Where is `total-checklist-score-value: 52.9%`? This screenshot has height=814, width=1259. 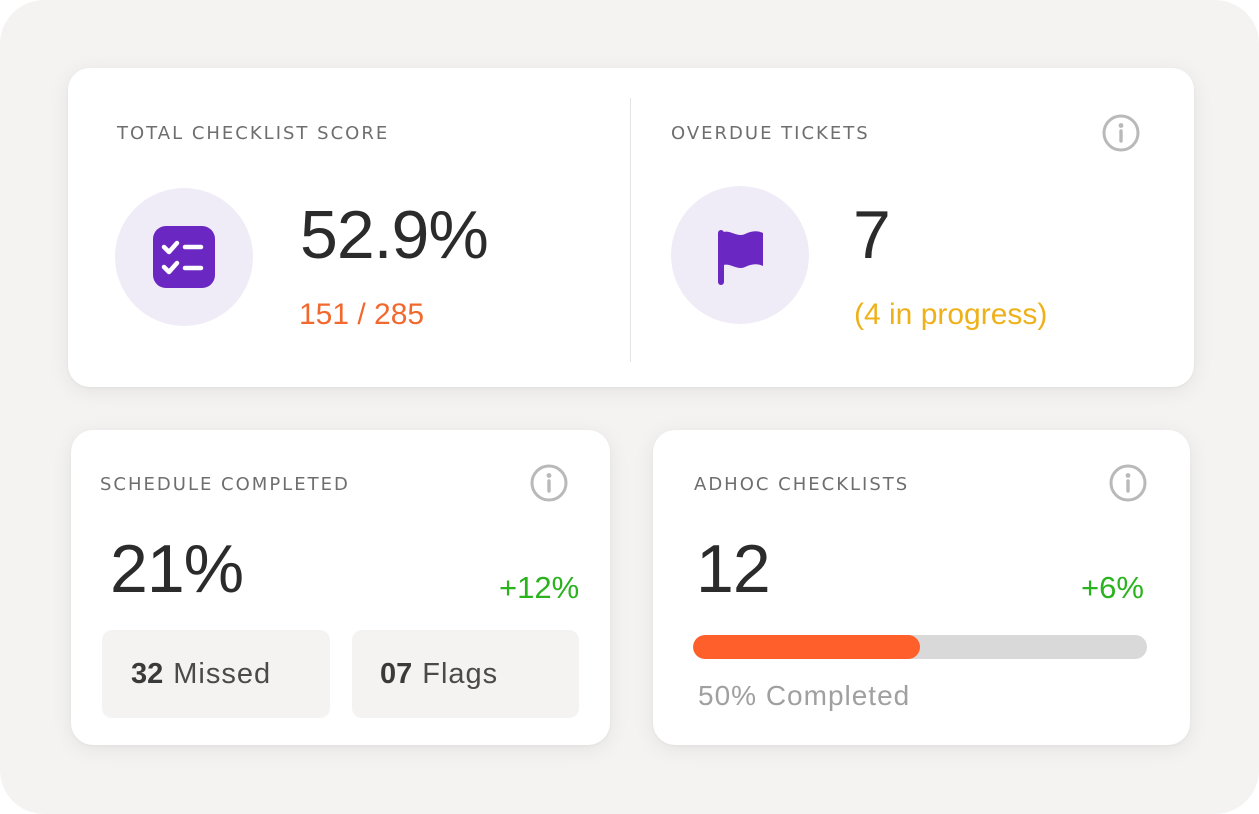 total-checklist-score-value: 52.9% is located at coordinates (394, 235).